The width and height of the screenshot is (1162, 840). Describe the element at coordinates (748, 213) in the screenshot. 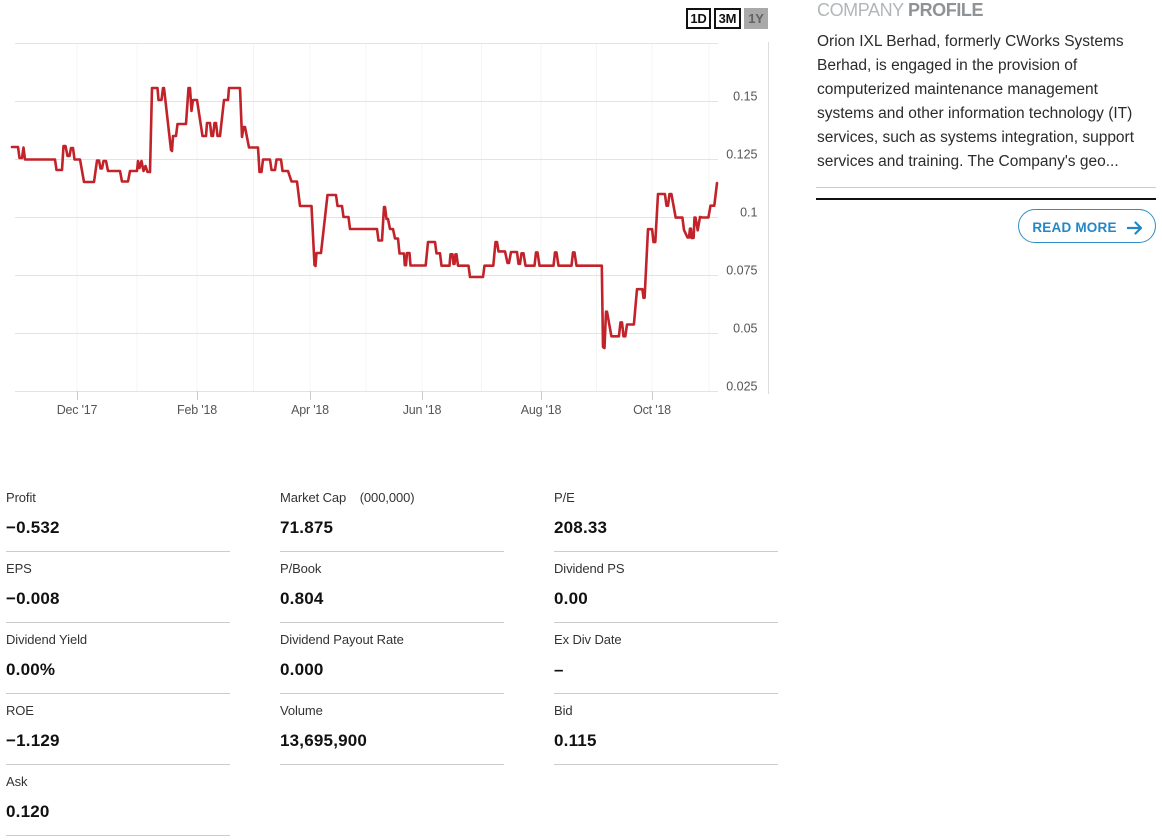

I see `svg-text: 0.1` at that location.